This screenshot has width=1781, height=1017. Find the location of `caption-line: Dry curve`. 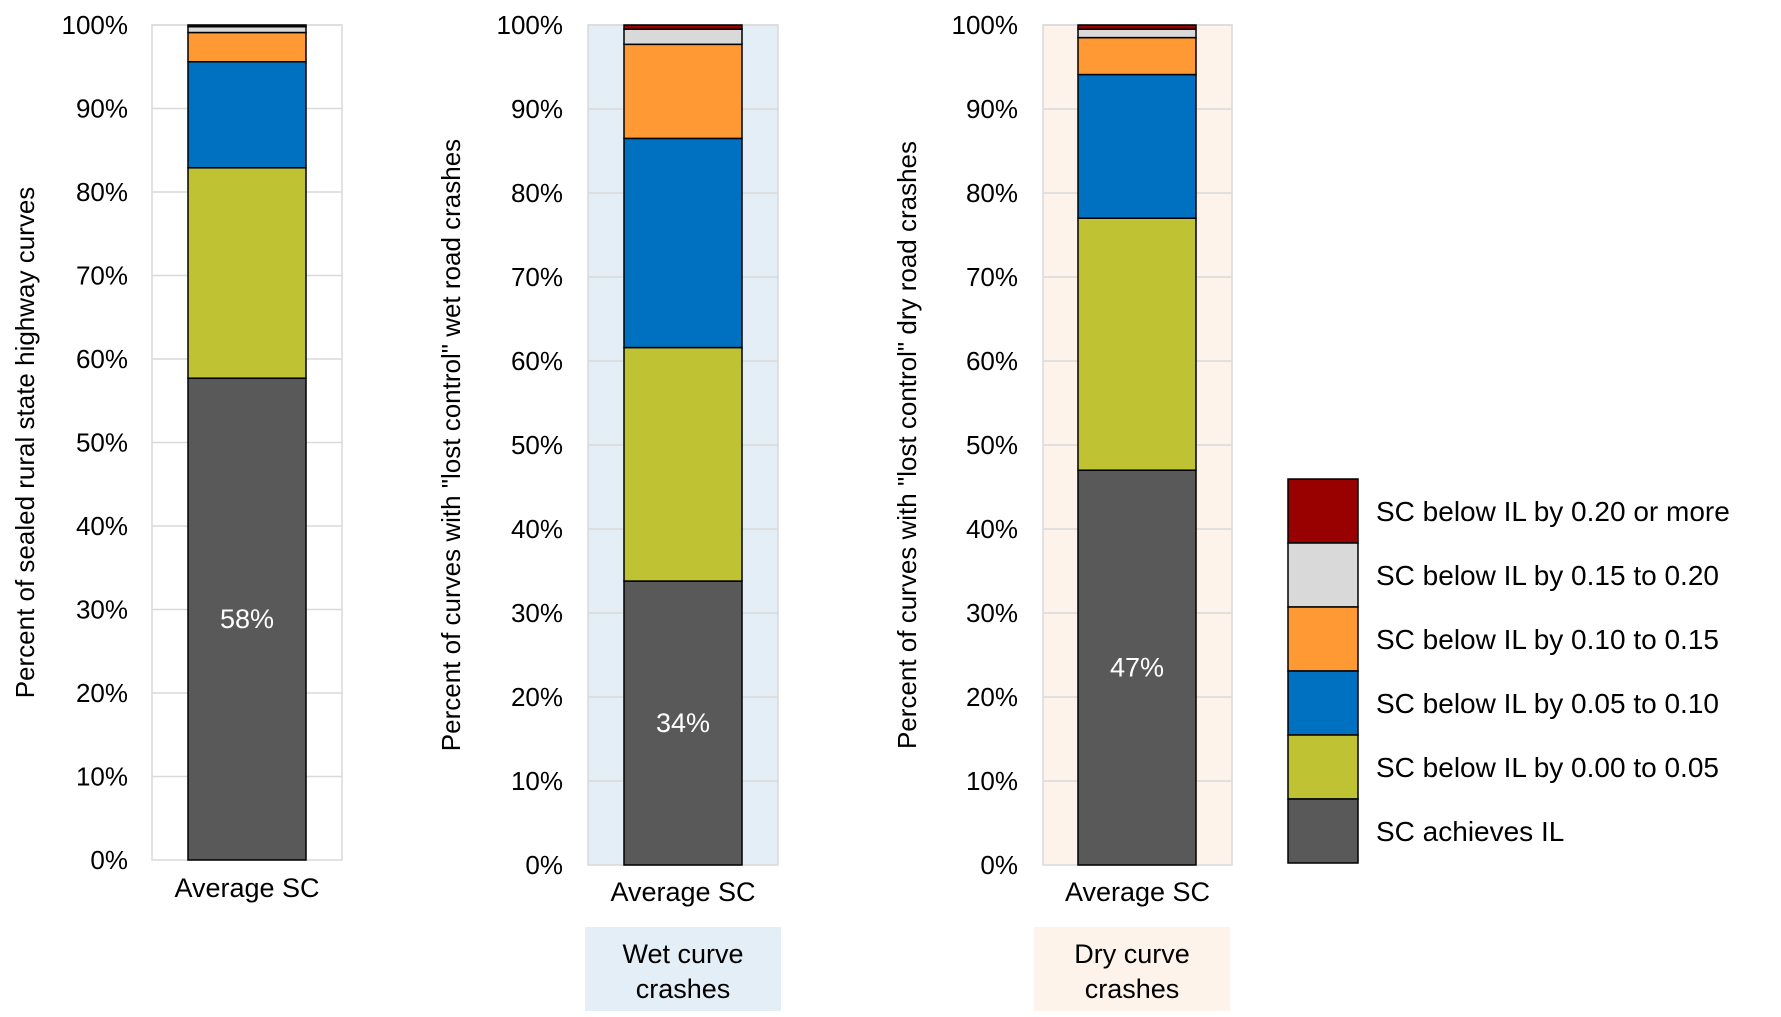

caption-line: Dry curve is located at coordinates (1132, 954).